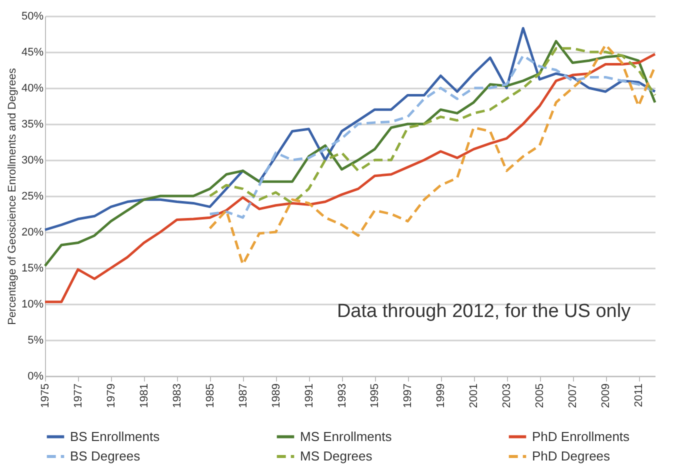 The height and width of the screenshot is (472, 686). Describe the element at coordinates (32, 196) in the screenshot. I see `y-tick-label: 25%` at that location.